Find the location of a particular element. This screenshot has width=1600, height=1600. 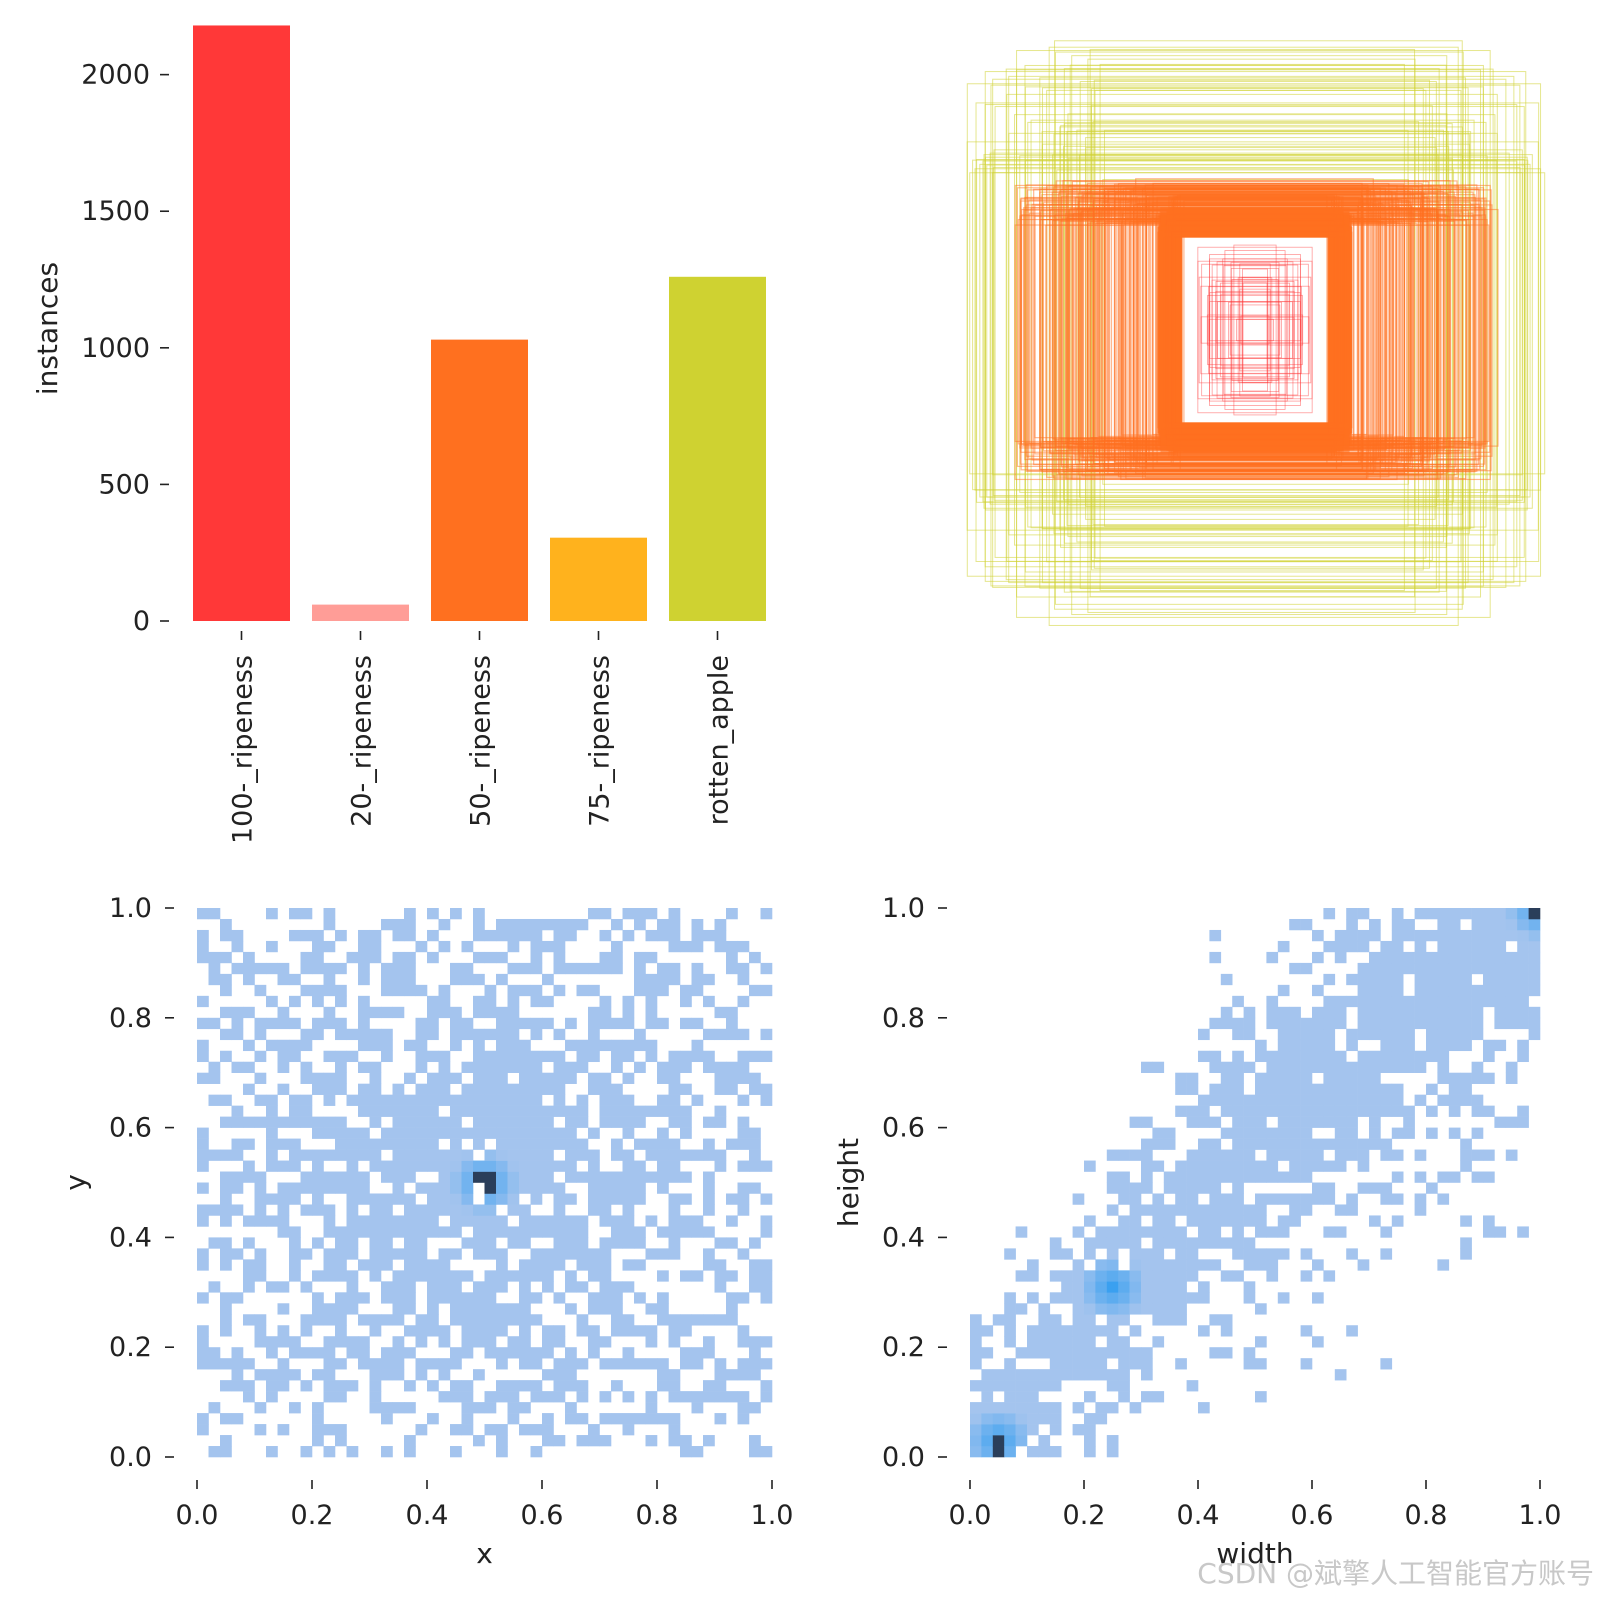

x-tick-label: 0.0 is located at coordinates (970, 1515).